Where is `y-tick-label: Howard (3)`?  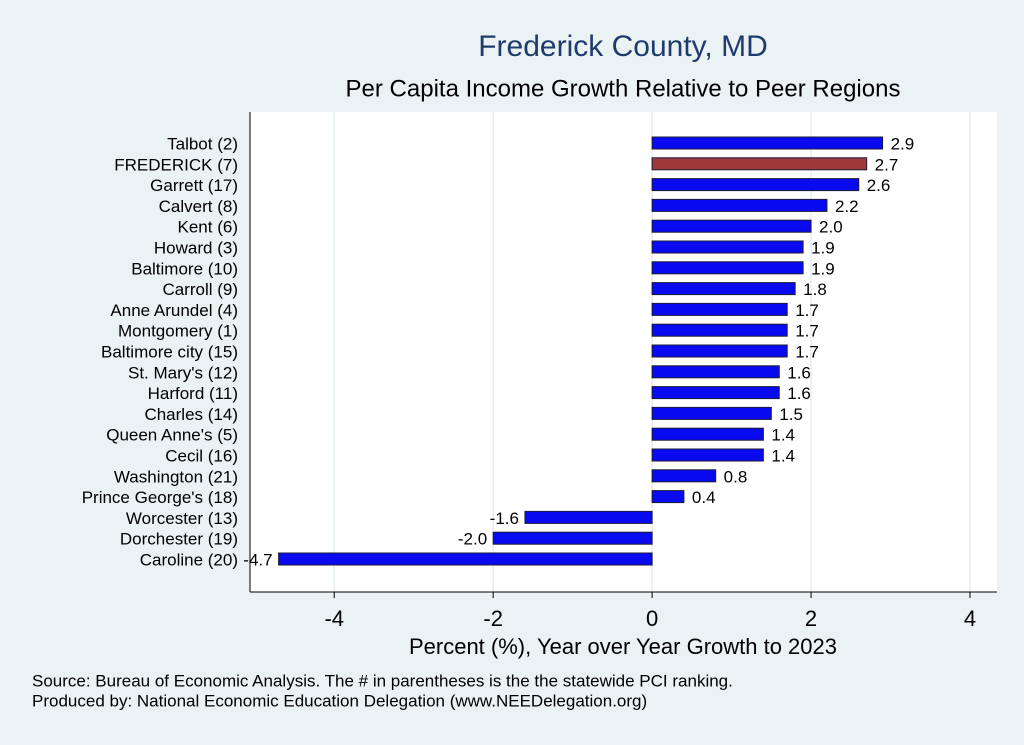
y-tick-label: Howard (3) is located at coordinates (196, 247).